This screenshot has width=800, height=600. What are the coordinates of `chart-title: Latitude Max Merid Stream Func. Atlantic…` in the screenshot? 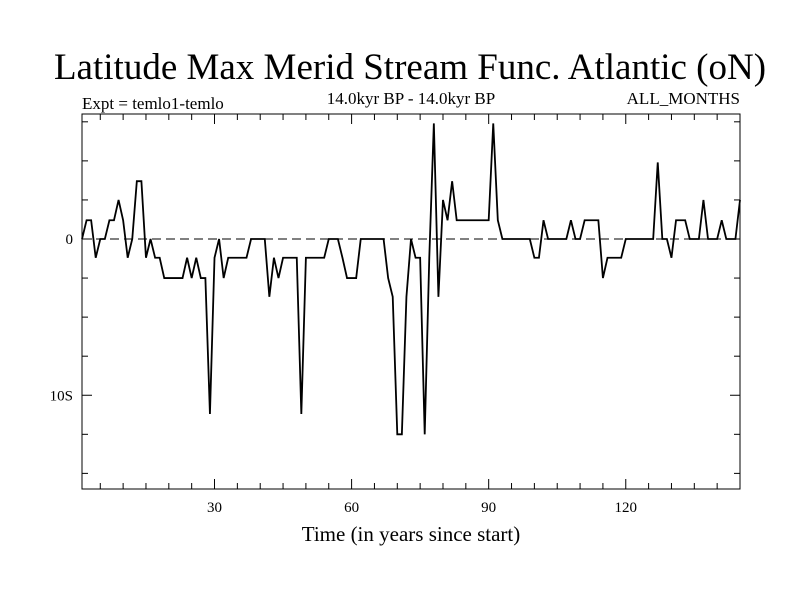 It's located at (410, 67).